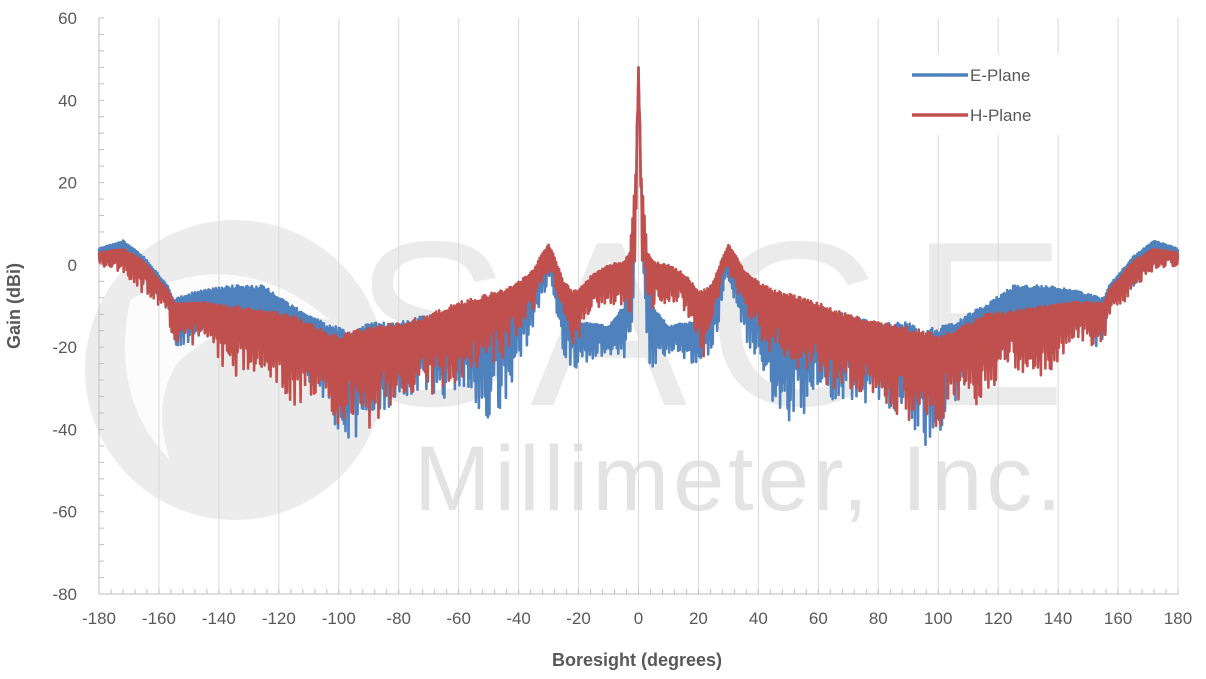  Describe the element at coordinates (159, 618) in the screenshot. I see `x-tick-label-1: -160` at that location.